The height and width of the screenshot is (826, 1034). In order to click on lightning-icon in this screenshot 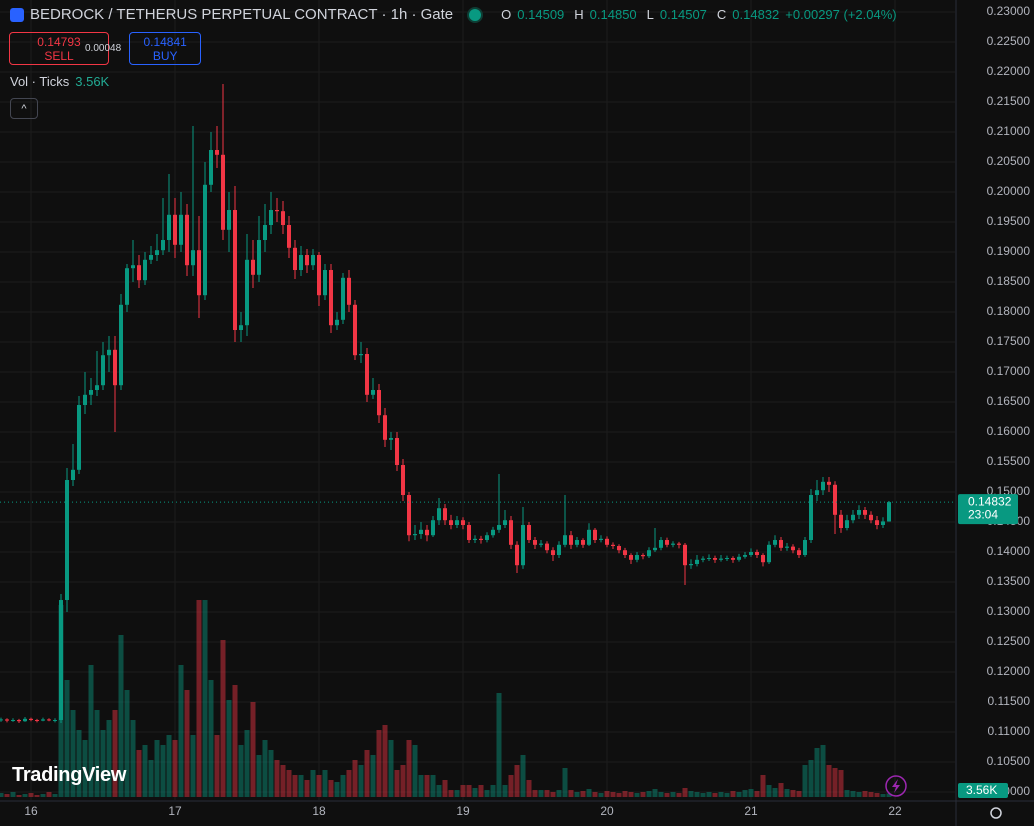, I will do `click(896, 786)`.